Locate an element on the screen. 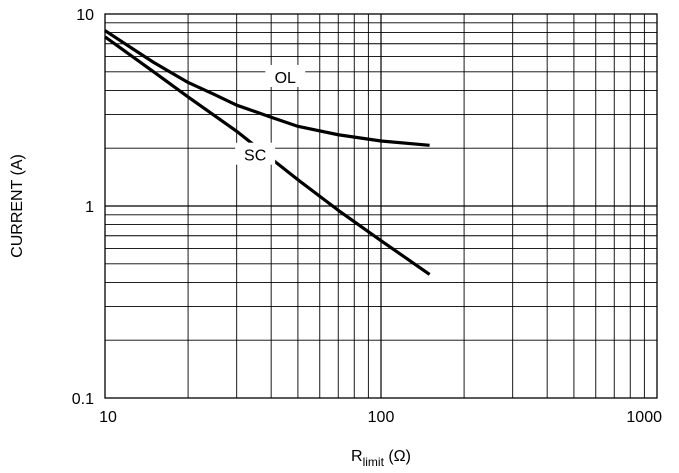 Image resolution: width=679 pixels, height=473 pixels. y-tick-label: 10 is located at coordinates (85, 15).